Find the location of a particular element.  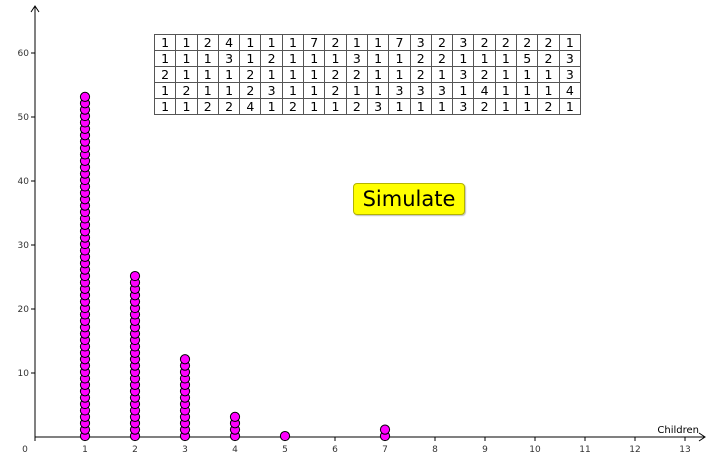

simulate-button: Simulate is located at coordinates (409, 199).